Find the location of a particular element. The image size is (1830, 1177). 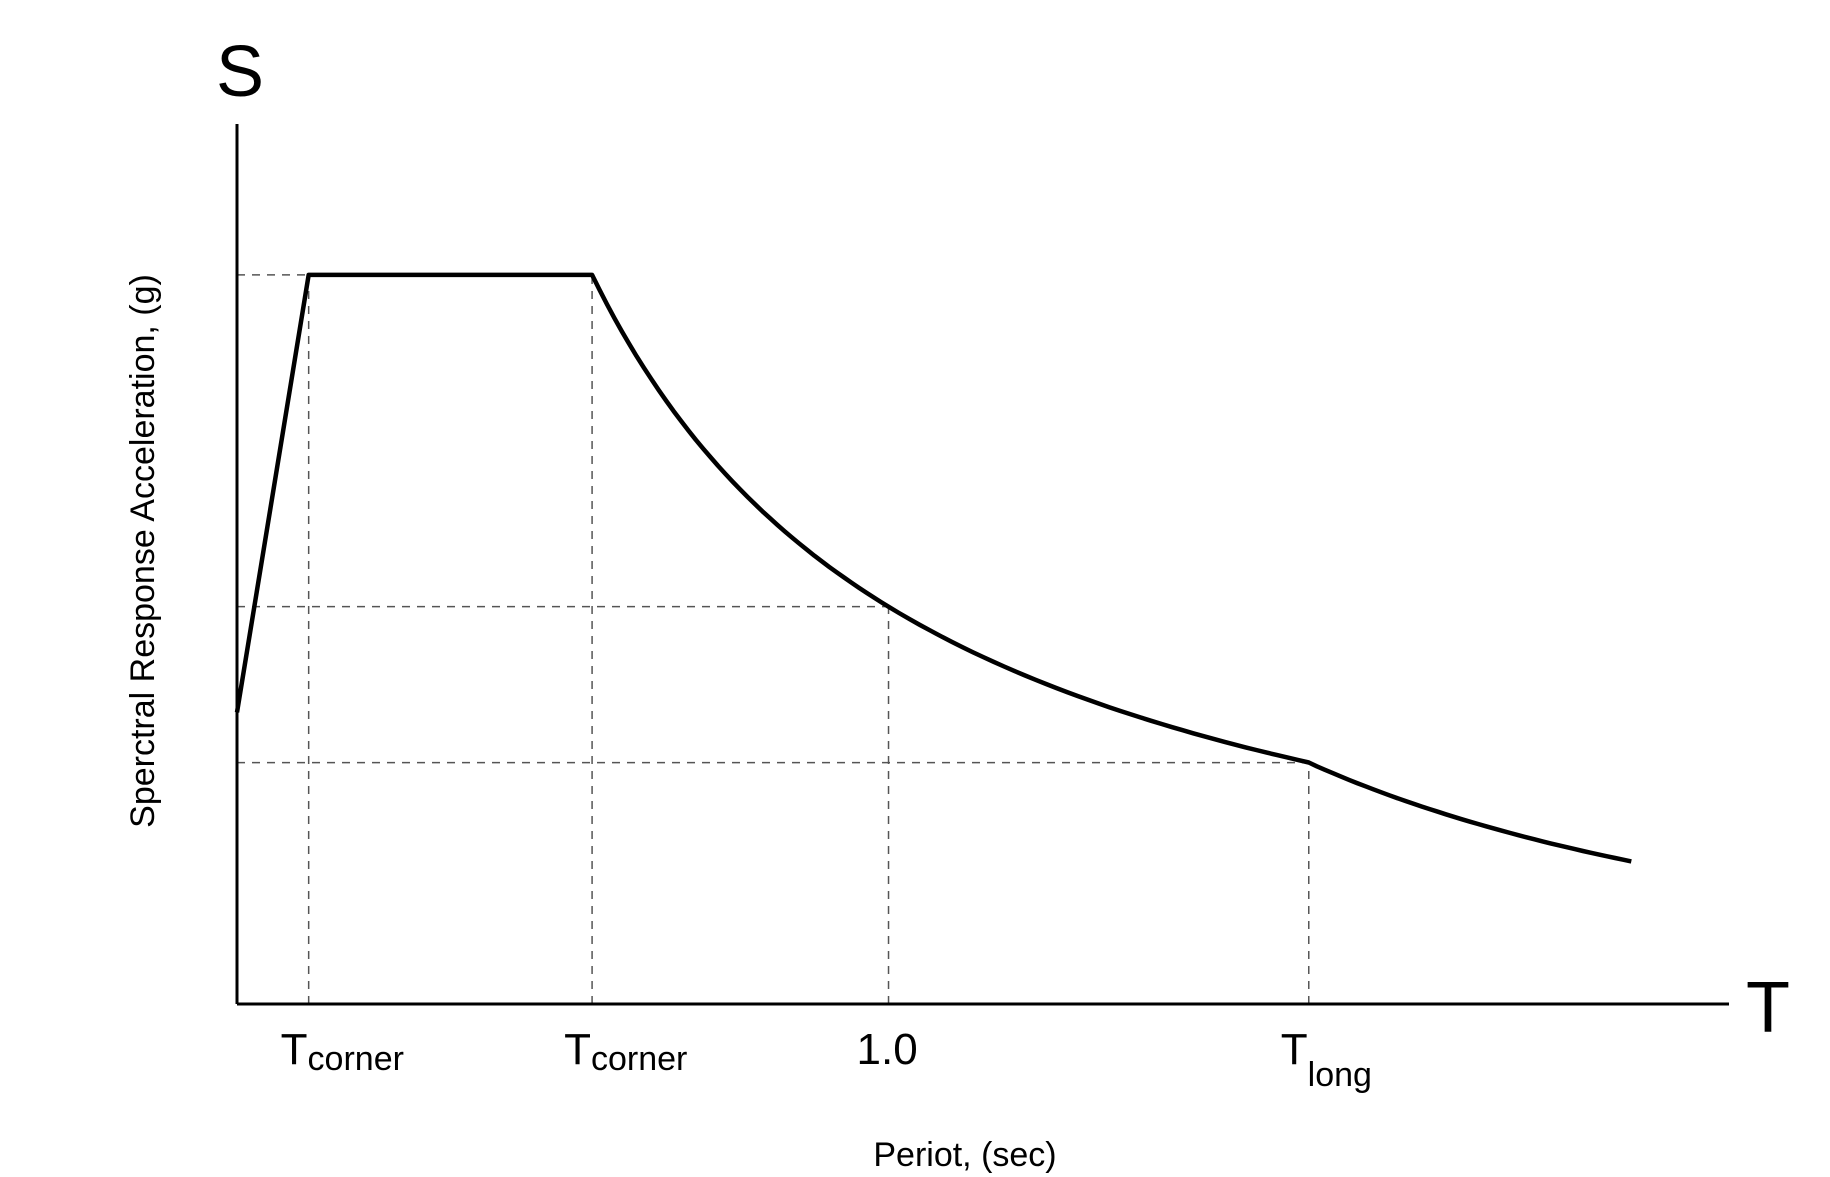

x-tick-label: 1.0 is located at coordinates (887, 1049).